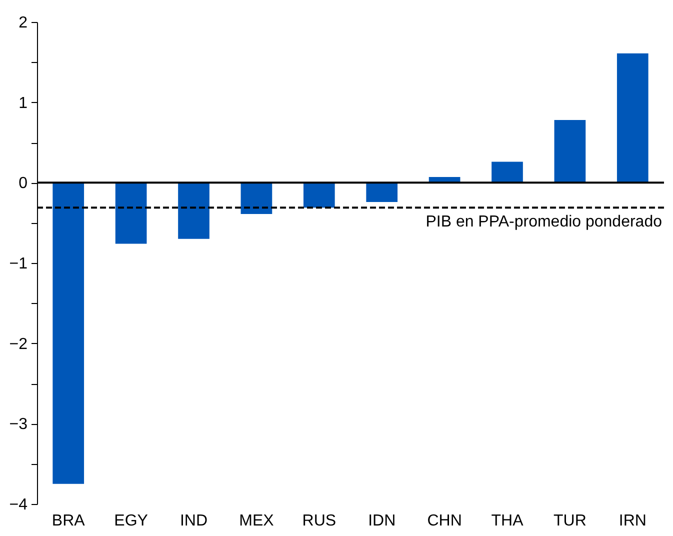 This screenshot has height=536, width=673. I want to click on x-tick-label: TUR, so click(570, 521).